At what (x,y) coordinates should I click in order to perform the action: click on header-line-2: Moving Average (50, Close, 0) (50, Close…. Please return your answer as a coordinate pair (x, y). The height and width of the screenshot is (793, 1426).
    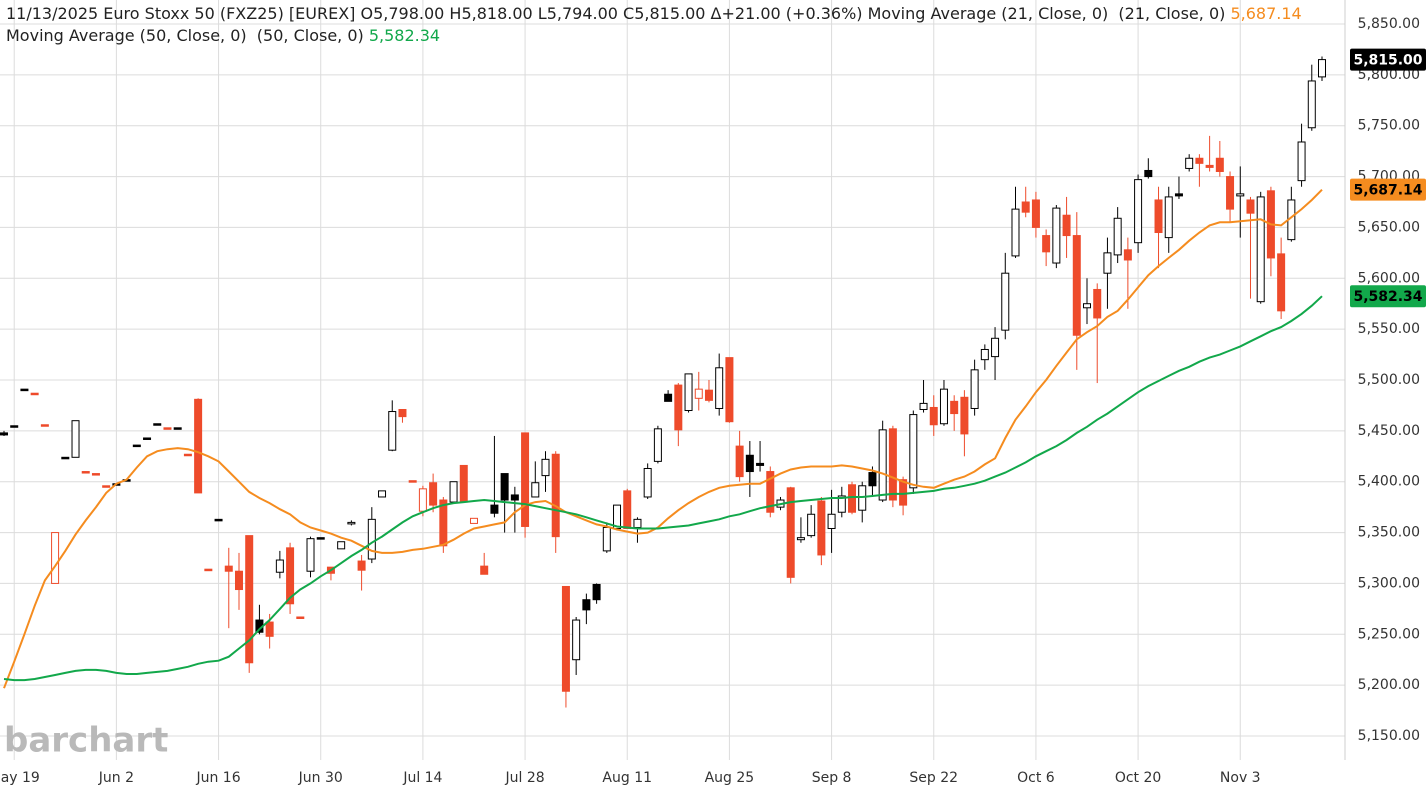
    Looking at the image, I should click on (223, 35).